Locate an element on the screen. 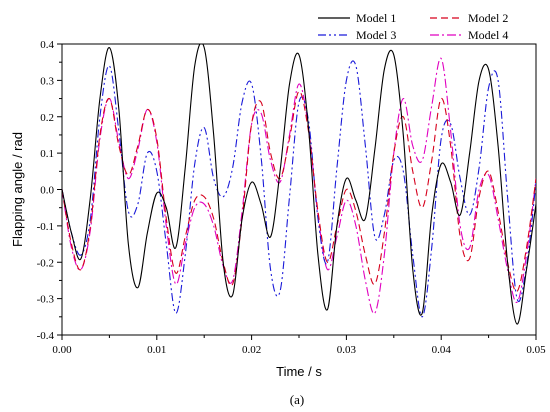 The height and width of the screenshot is (412, 550). legend-label-model-2: Model 2 is located at coordinates (488, 18).